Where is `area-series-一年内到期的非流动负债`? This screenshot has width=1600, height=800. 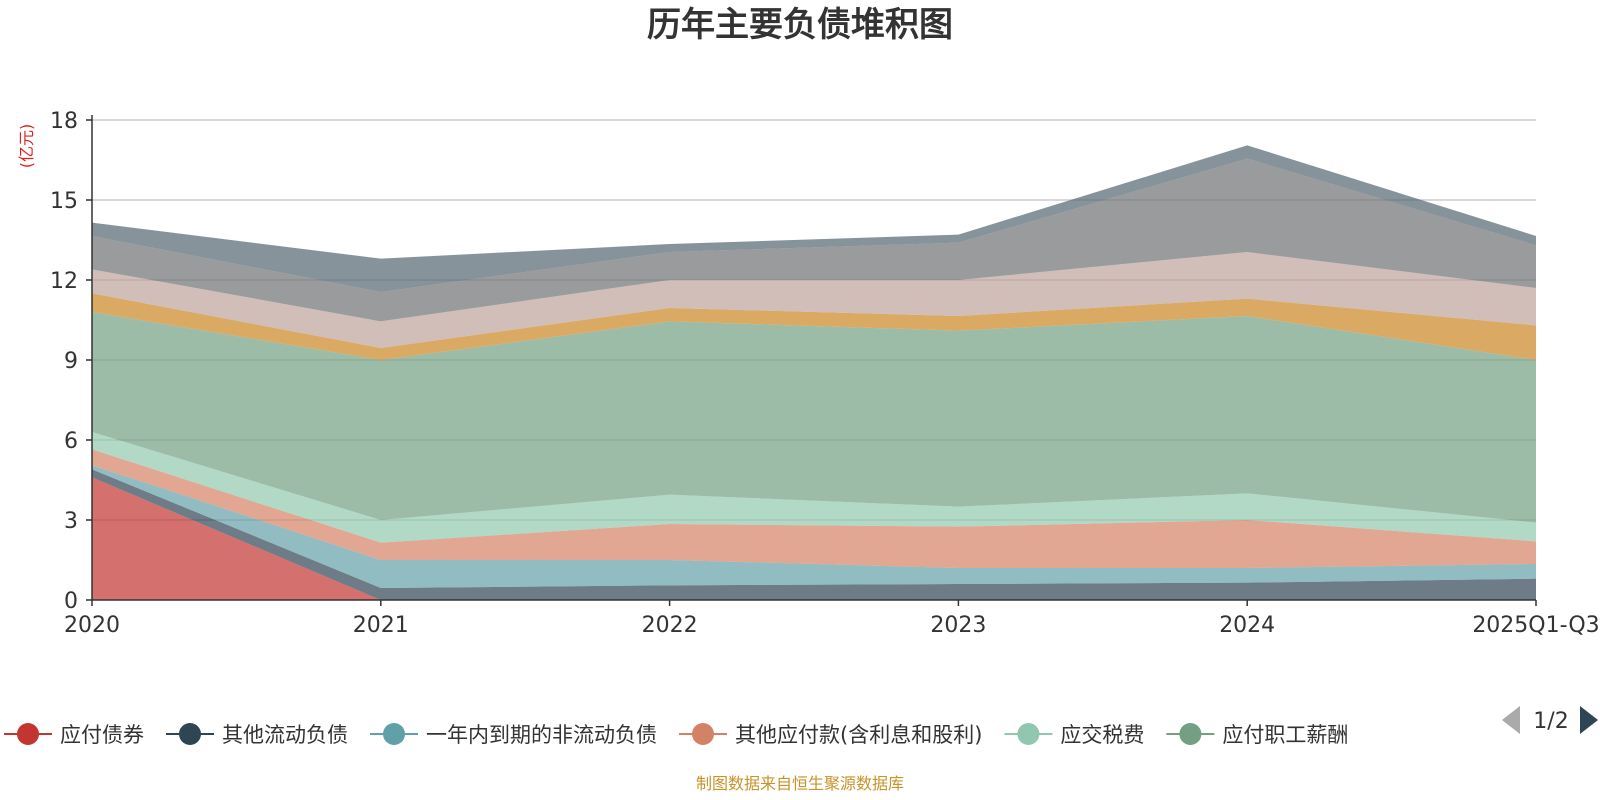 area-series-一年内到期的非流动负债 is located at coordinates (814, 526).